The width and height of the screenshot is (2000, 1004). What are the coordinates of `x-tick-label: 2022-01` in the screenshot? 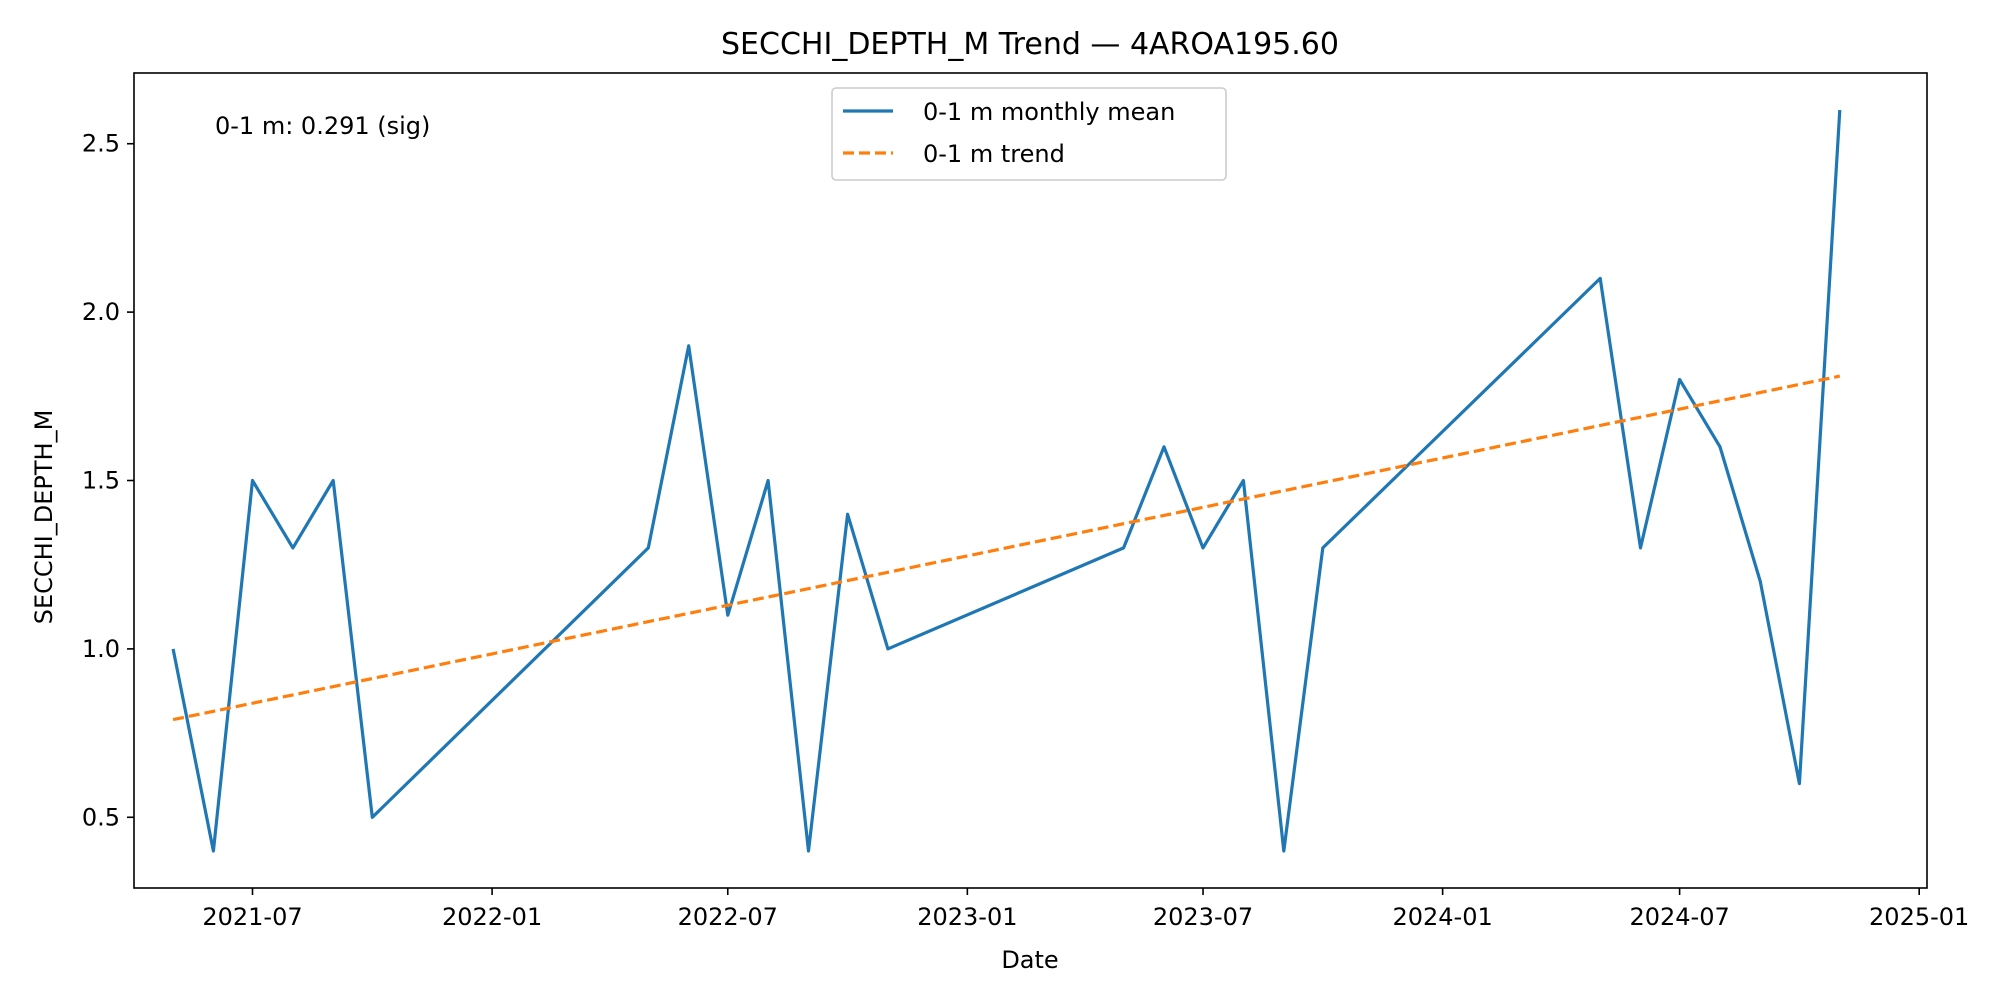 It's located at (492, 917).